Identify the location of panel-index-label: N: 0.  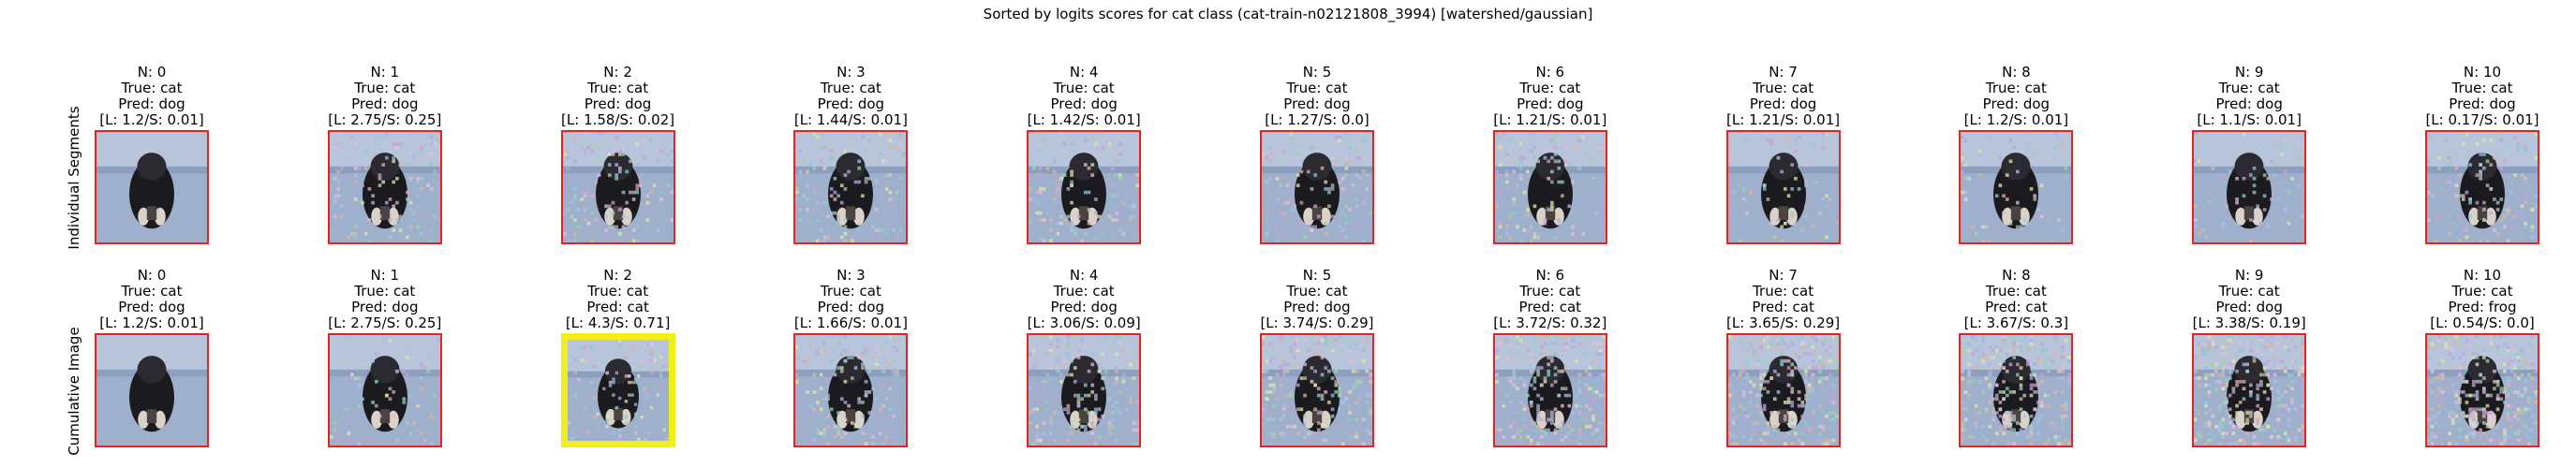
(152, 275).